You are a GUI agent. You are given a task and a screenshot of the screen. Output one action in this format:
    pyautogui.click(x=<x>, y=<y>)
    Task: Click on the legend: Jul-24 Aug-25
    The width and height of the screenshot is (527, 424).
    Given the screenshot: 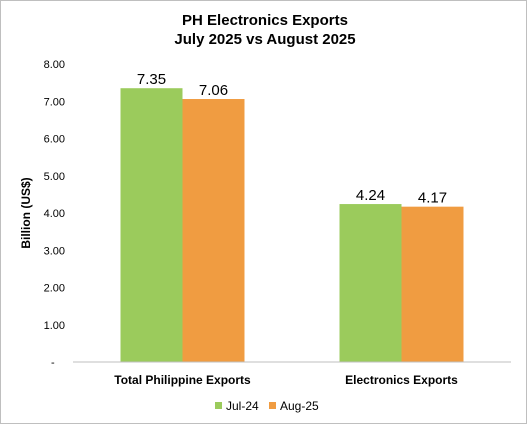 What is the action you would take?
    pyautogui.click(x=267, y=406)
    